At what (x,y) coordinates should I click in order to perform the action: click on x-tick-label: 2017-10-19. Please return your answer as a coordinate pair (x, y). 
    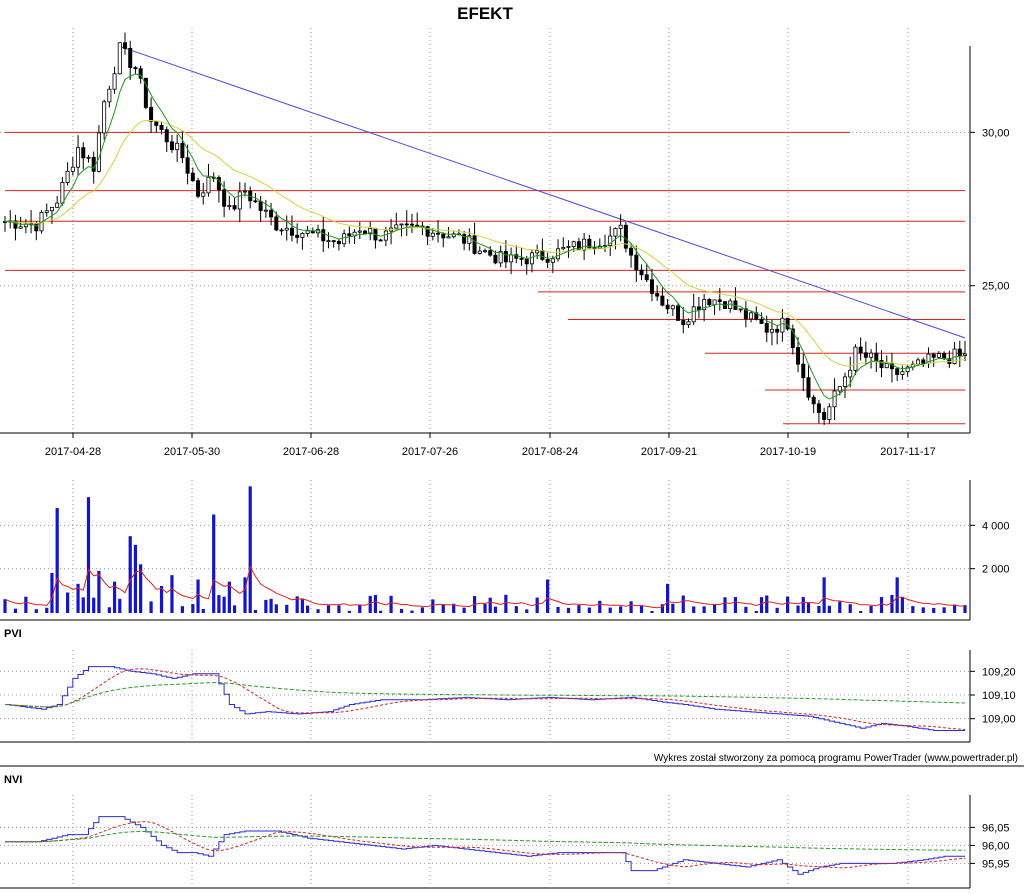
    Looking at the image, I should click on (788, 452).